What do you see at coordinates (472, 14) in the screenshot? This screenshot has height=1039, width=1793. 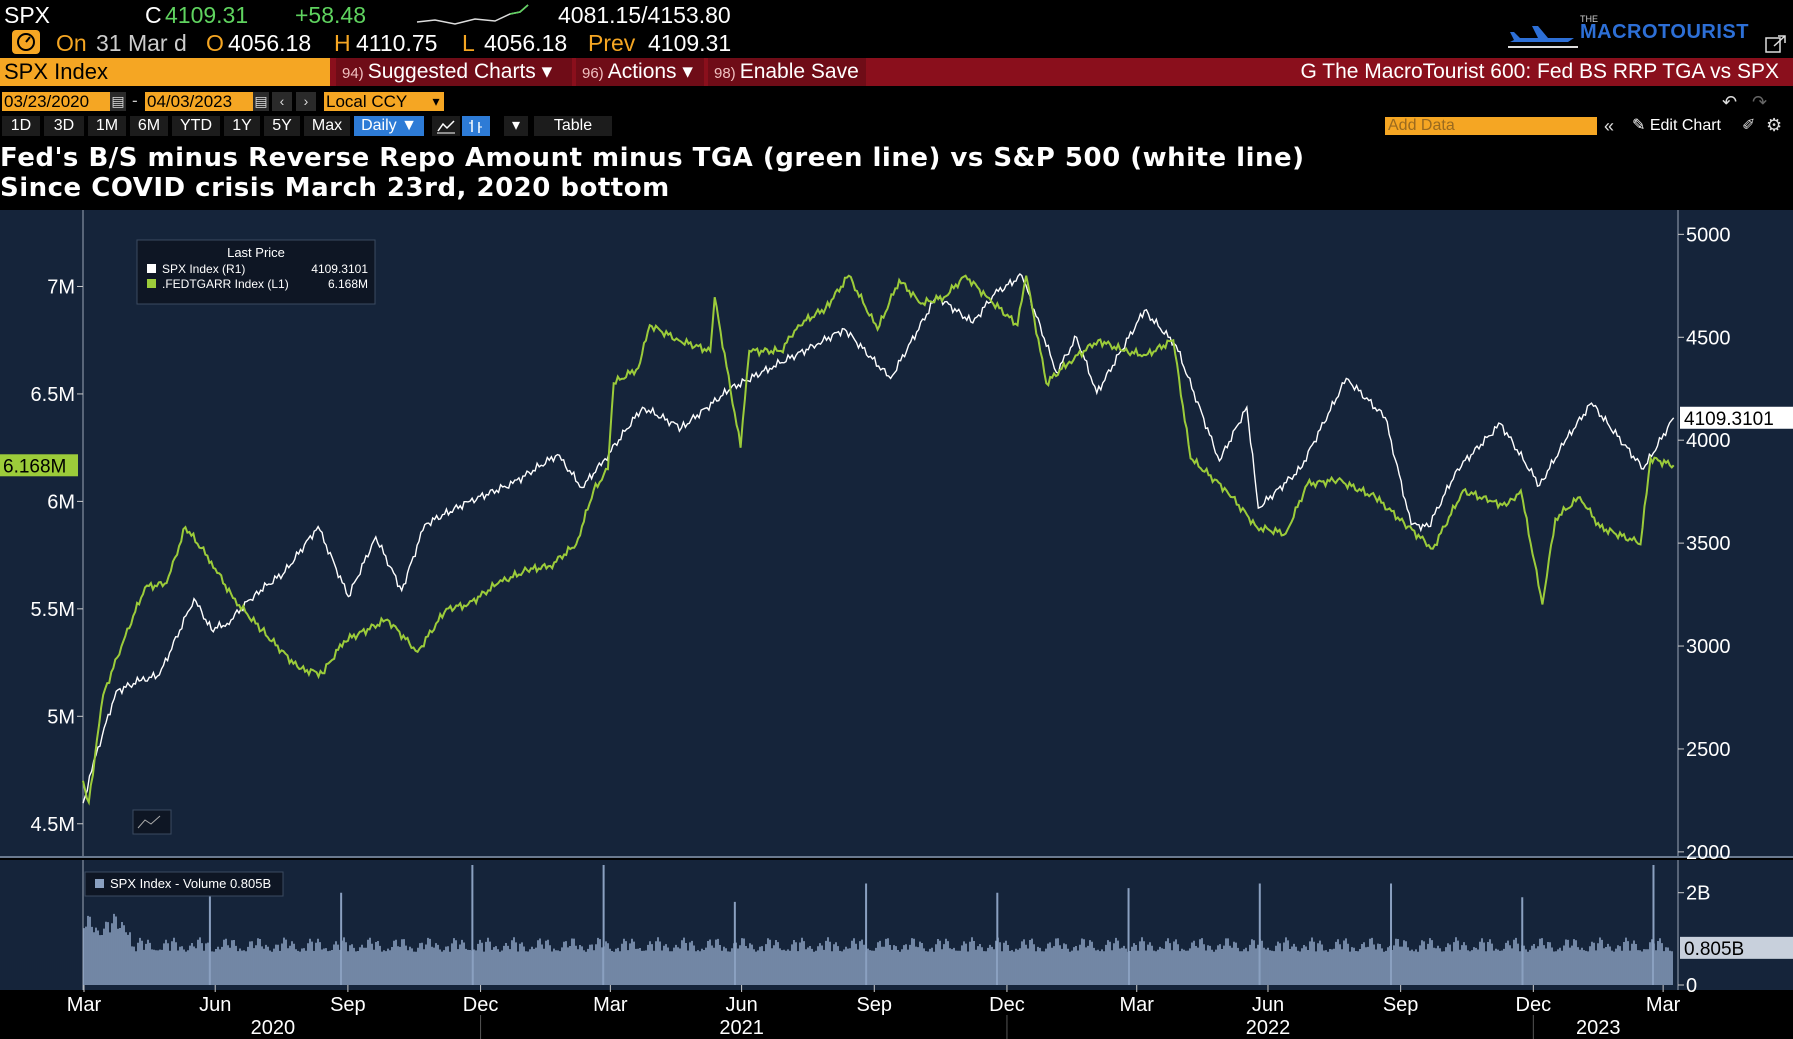 I see `sparkline-icon` at bounding box center [472, 14].